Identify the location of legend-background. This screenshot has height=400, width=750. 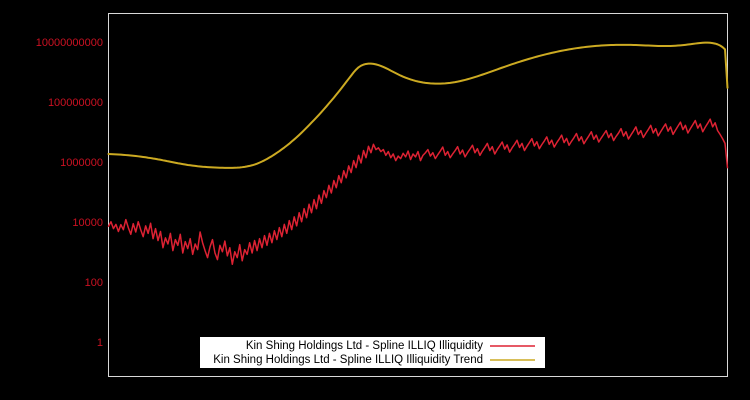
(372, 352).